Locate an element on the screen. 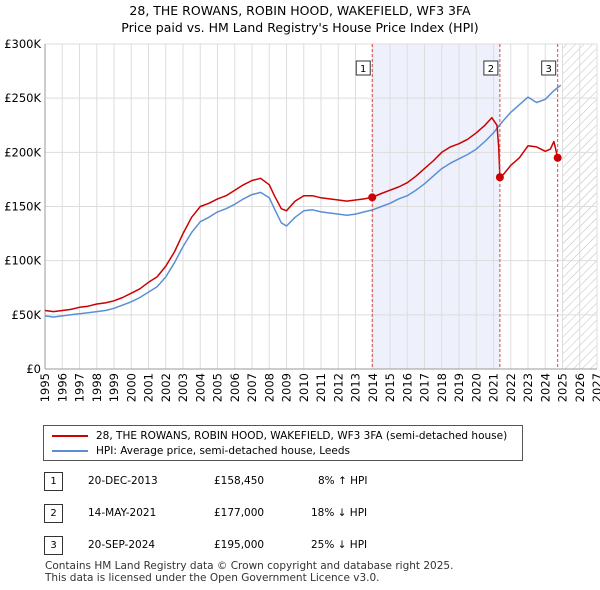  sale-price: £195,000 is located at coordinates (239, 545).